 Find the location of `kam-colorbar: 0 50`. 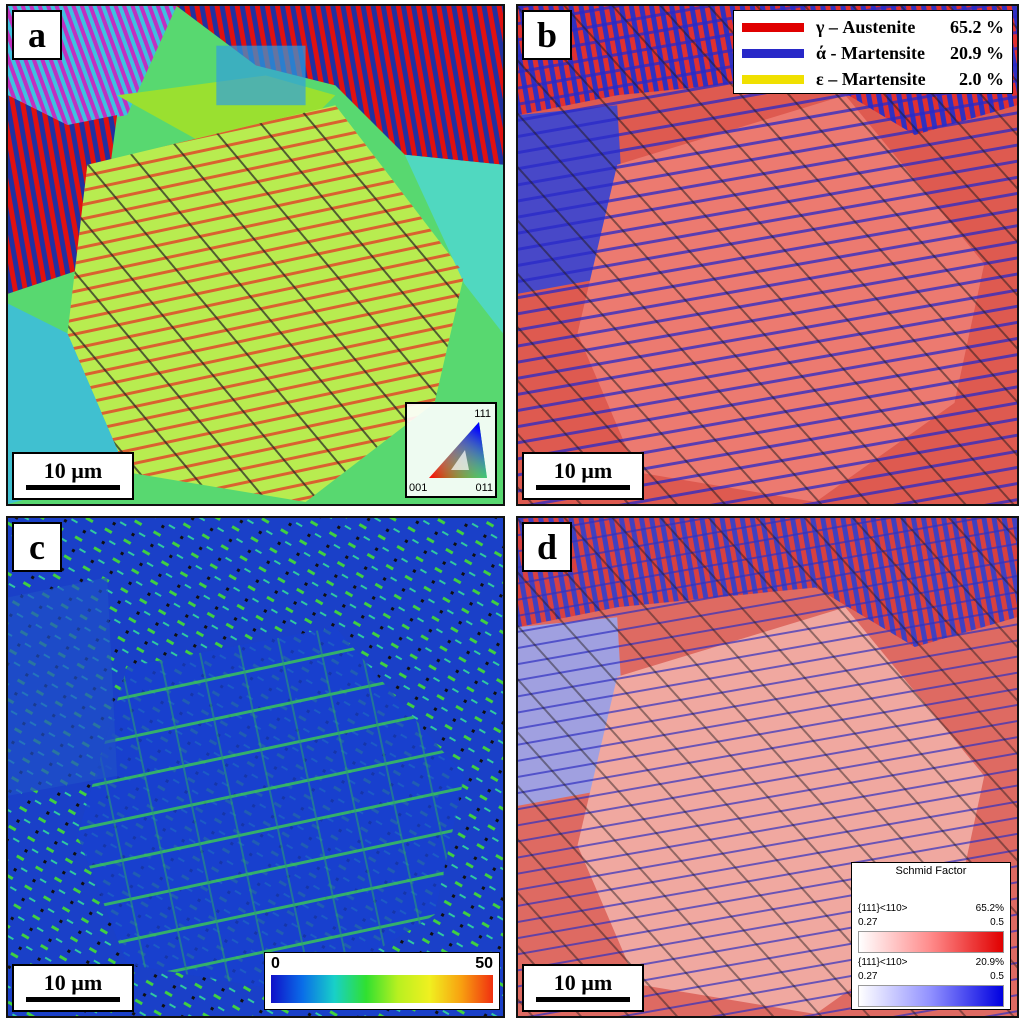

kam-colorbar: 0 50 is located at coordinates (382, 981).